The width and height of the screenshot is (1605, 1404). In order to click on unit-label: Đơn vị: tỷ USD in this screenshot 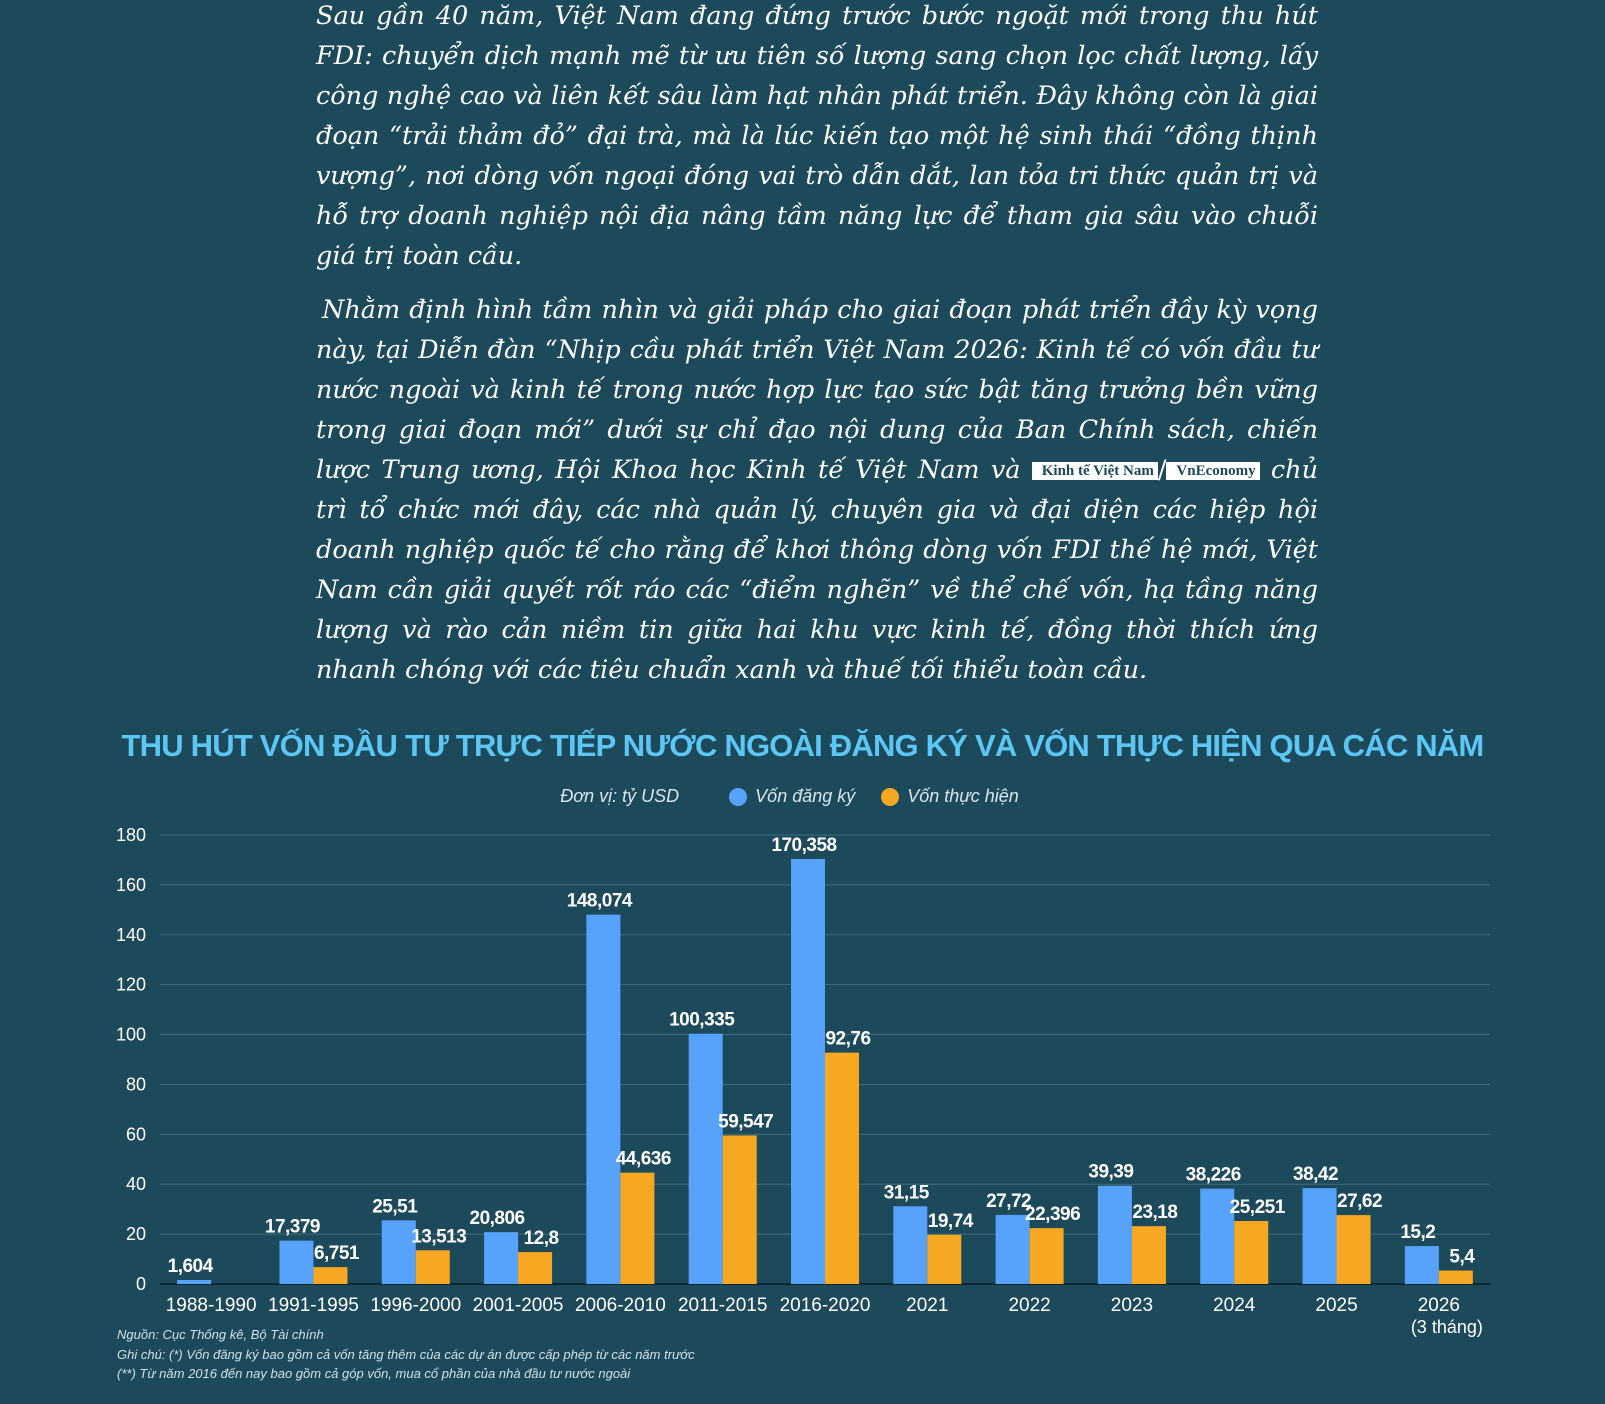, I will do `click(620, 796)`.